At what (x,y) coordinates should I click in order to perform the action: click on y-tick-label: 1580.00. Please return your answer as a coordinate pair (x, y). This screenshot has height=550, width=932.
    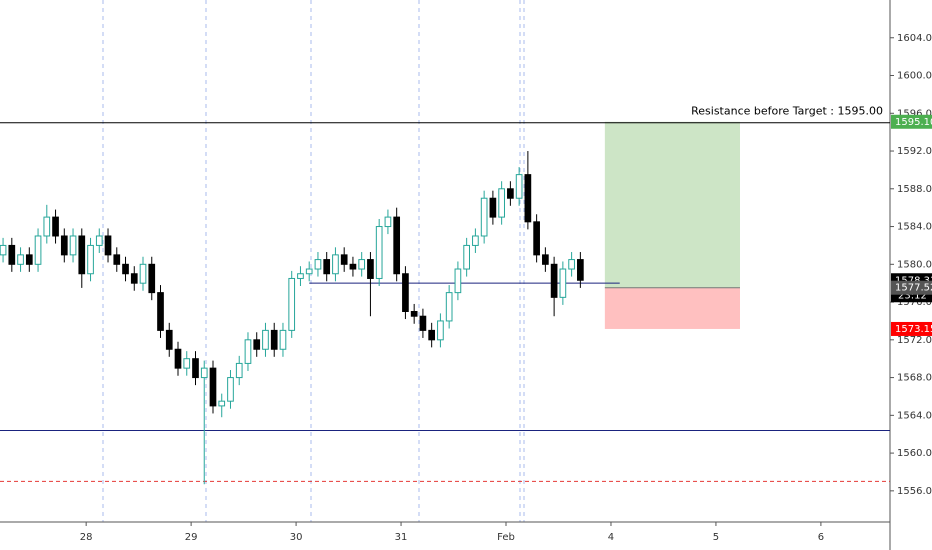
    Looking at the image, I should click on (914, 264).